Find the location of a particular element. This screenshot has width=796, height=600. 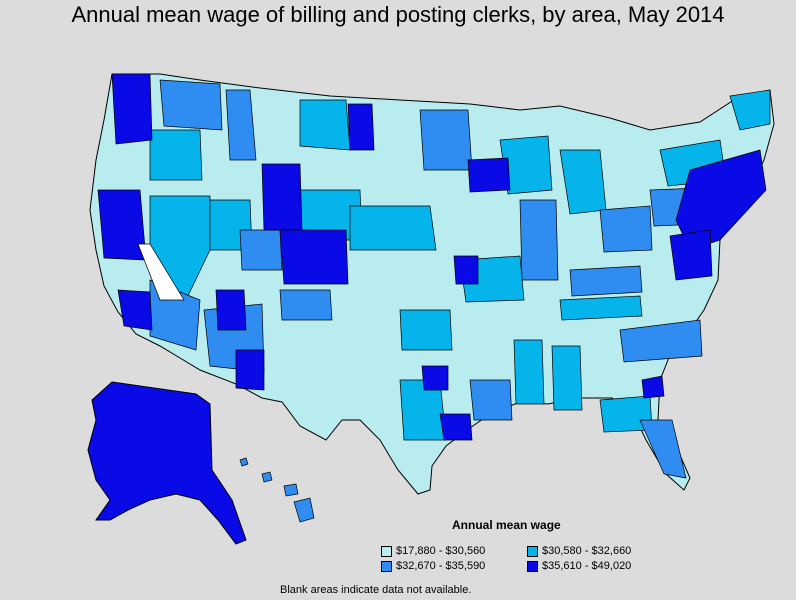

region-carolinas is located at coordinates (661, 341).